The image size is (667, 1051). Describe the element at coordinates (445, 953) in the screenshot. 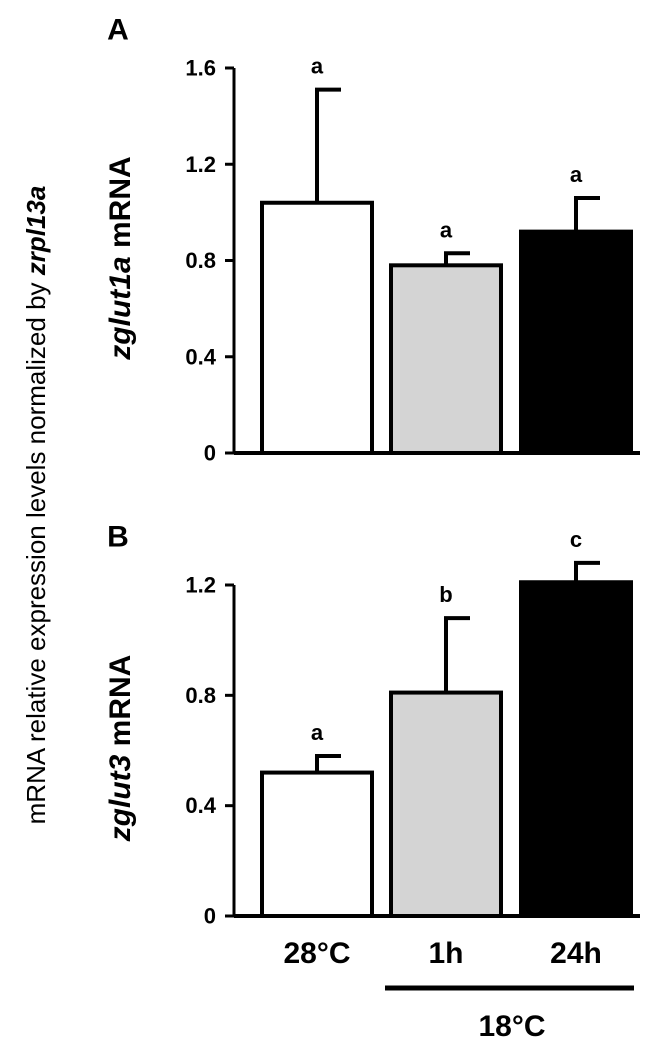

I see `x-tick-label: 1h` at that location.